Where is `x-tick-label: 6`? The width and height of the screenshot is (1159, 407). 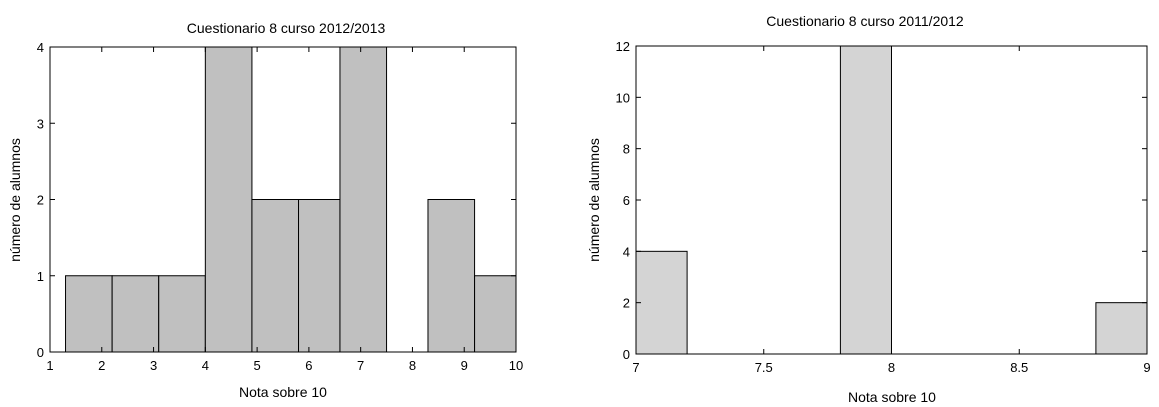 x-tick-label: 6 is located at coordinates (308, 365).